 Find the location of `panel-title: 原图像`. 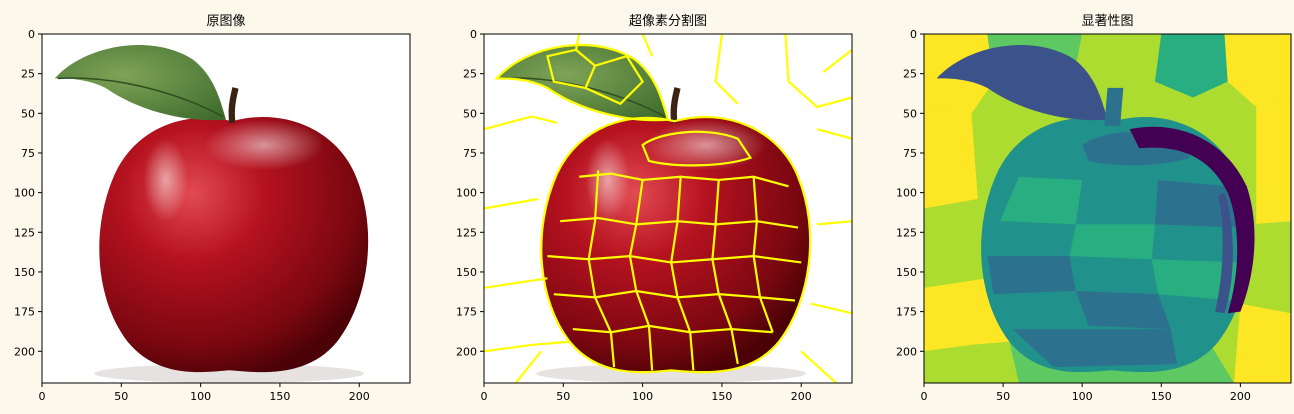

panel-title: 原图像 is located at coordinates (225, 21).